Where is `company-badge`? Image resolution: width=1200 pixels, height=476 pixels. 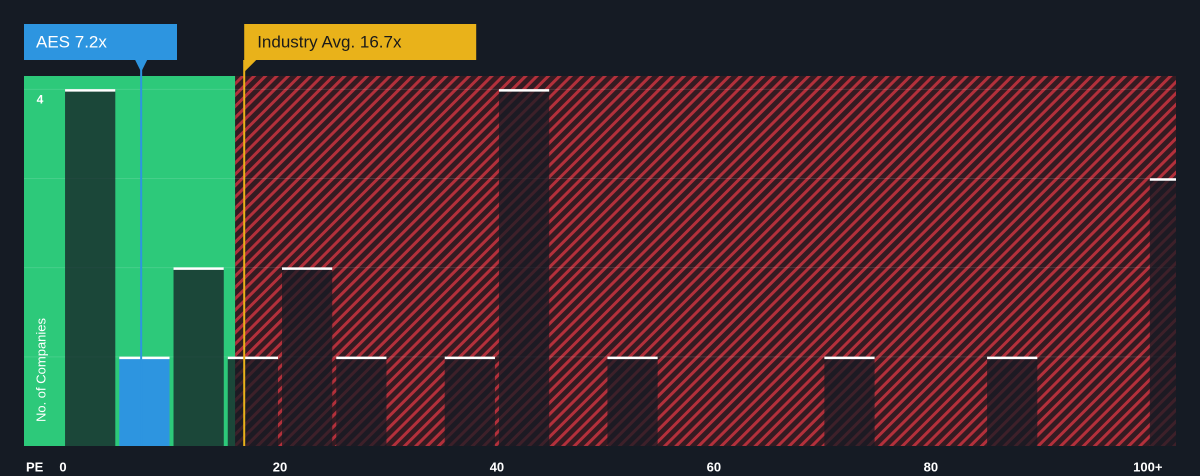 company-badge is located at coordinates (100, 42).